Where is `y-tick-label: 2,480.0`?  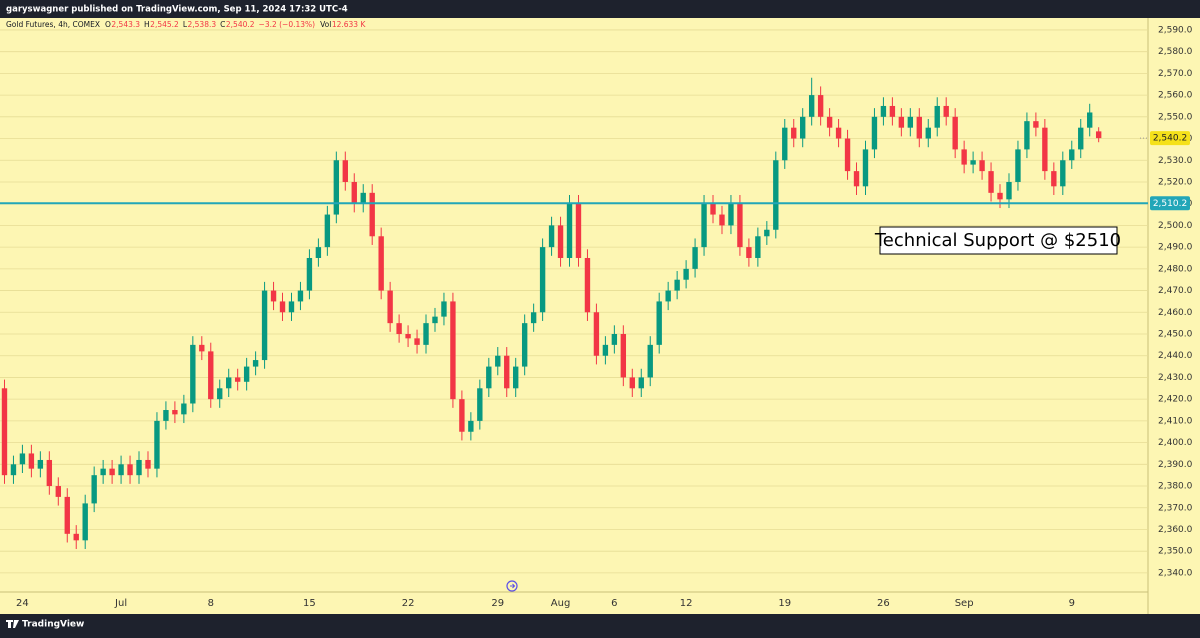 y-tick-label: 2,480.0 is located at coordinates (1175, 269).